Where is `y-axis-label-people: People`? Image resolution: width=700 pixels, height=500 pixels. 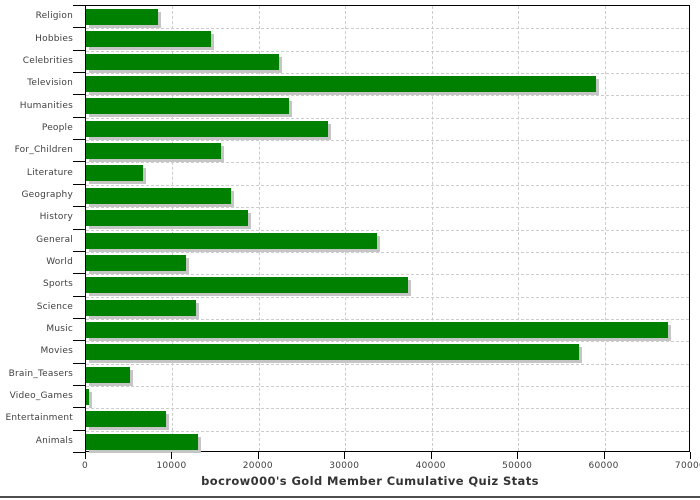 y-axis-label-people: People is located at coordinates (57, 127).